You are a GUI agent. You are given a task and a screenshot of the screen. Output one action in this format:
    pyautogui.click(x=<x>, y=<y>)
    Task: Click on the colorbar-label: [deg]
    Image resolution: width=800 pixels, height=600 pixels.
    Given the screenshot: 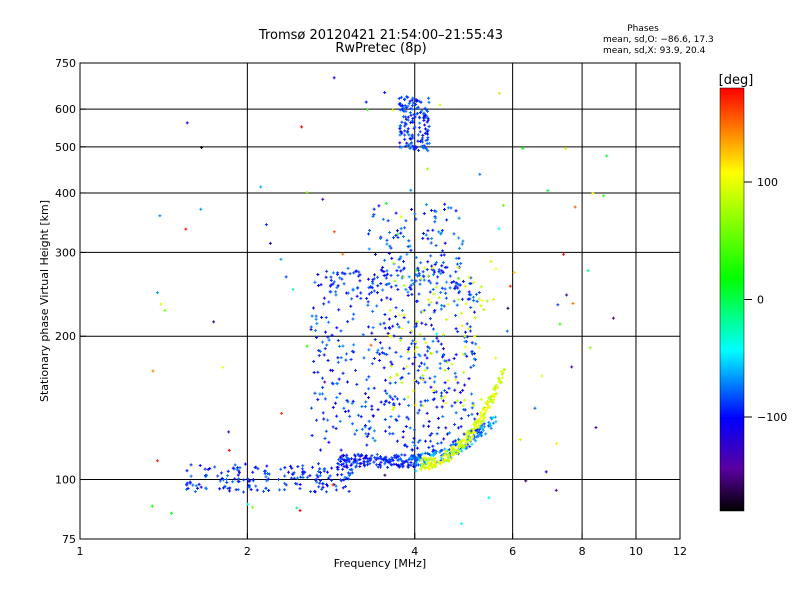 What is the action you would take?
    pyautogui.click(x=736, y=80)
    